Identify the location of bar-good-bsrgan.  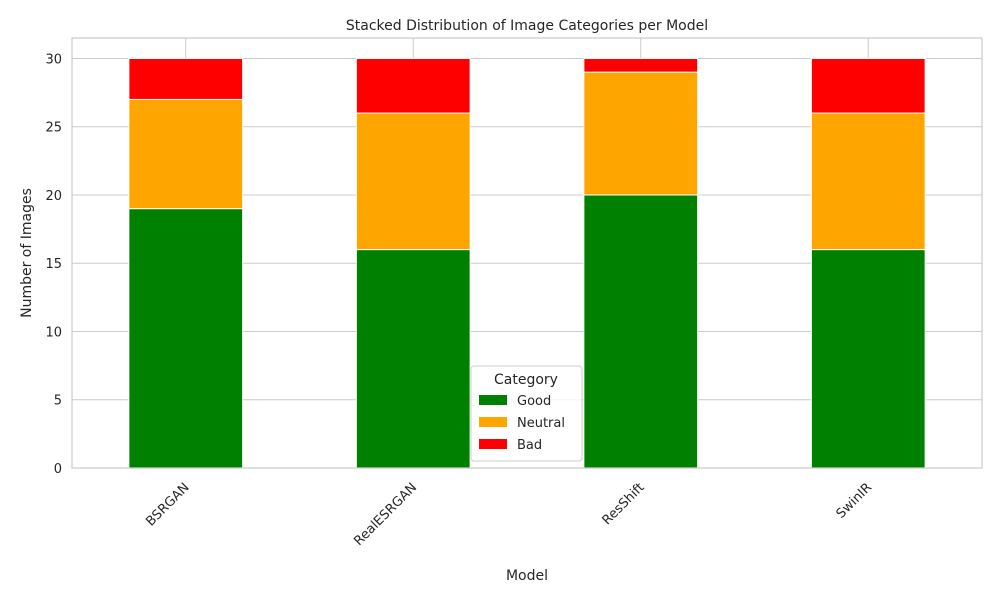
(186, 338).